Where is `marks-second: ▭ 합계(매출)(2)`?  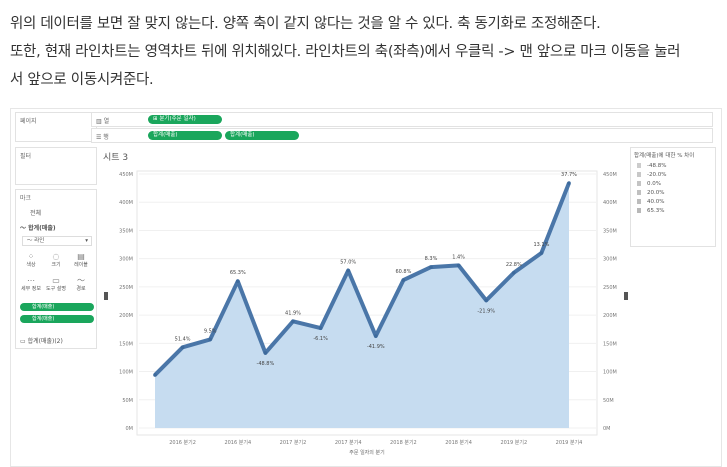
marks-second: ▭ 합계(매출)(2) is located at coordinates (41, 341).